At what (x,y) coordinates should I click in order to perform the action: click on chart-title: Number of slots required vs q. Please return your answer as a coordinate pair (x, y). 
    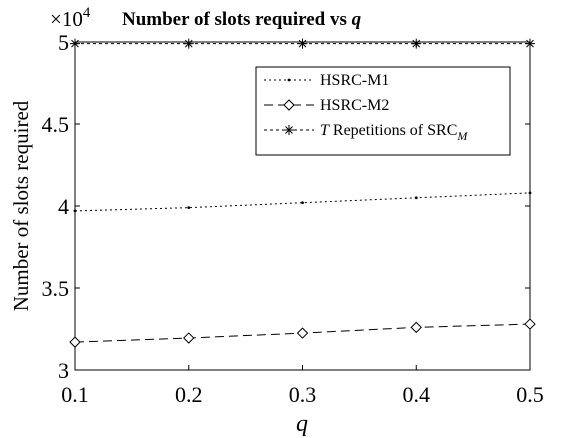
    Looking at the image, I should click on (242, 19).